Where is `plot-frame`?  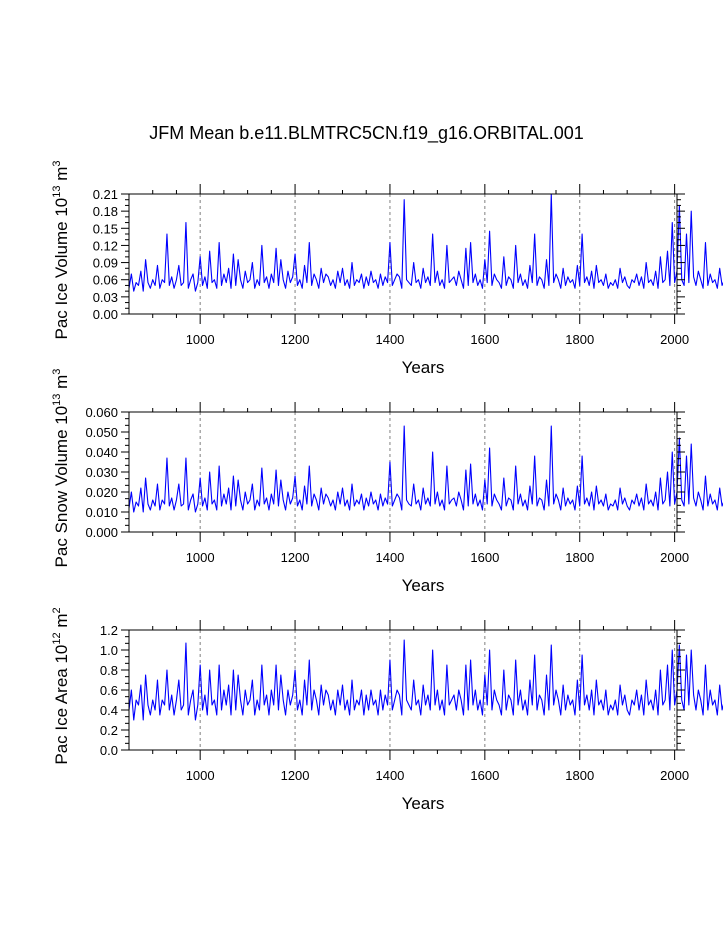
plot-frame is located at coordinates (403, 254).